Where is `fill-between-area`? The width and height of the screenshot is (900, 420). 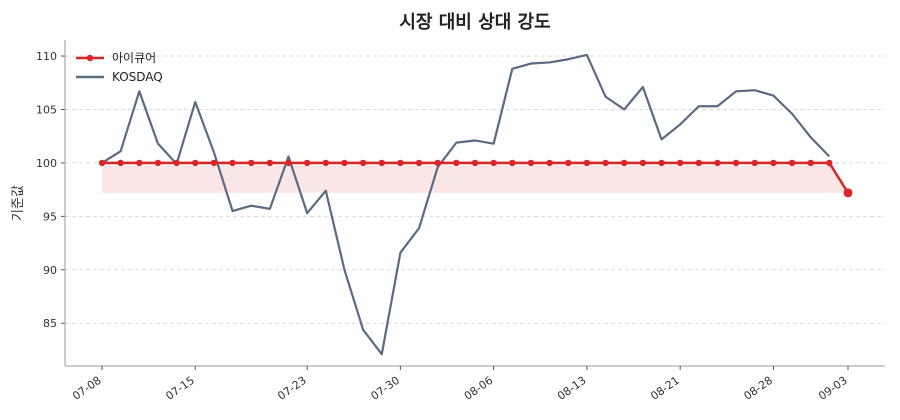 fill-between-area is located at coordinates (475, 177).